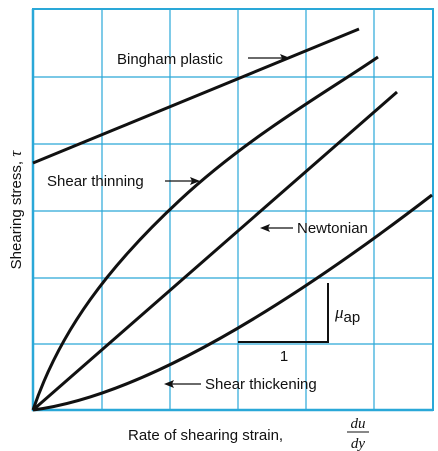  What do you see at coordinates (95, 181) in the screenshot?
I see `shear-thinning-label: Shear thinning` at bounding box center [95, 181].